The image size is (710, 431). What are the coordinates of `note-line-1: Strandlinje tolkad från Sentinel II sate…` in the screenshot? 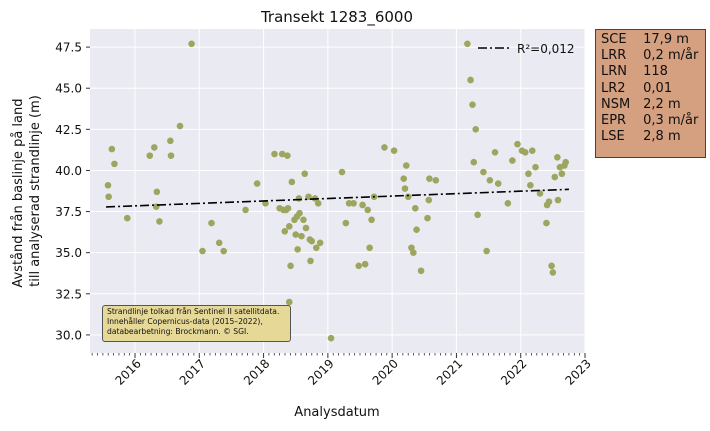 It's located at (193, 311).